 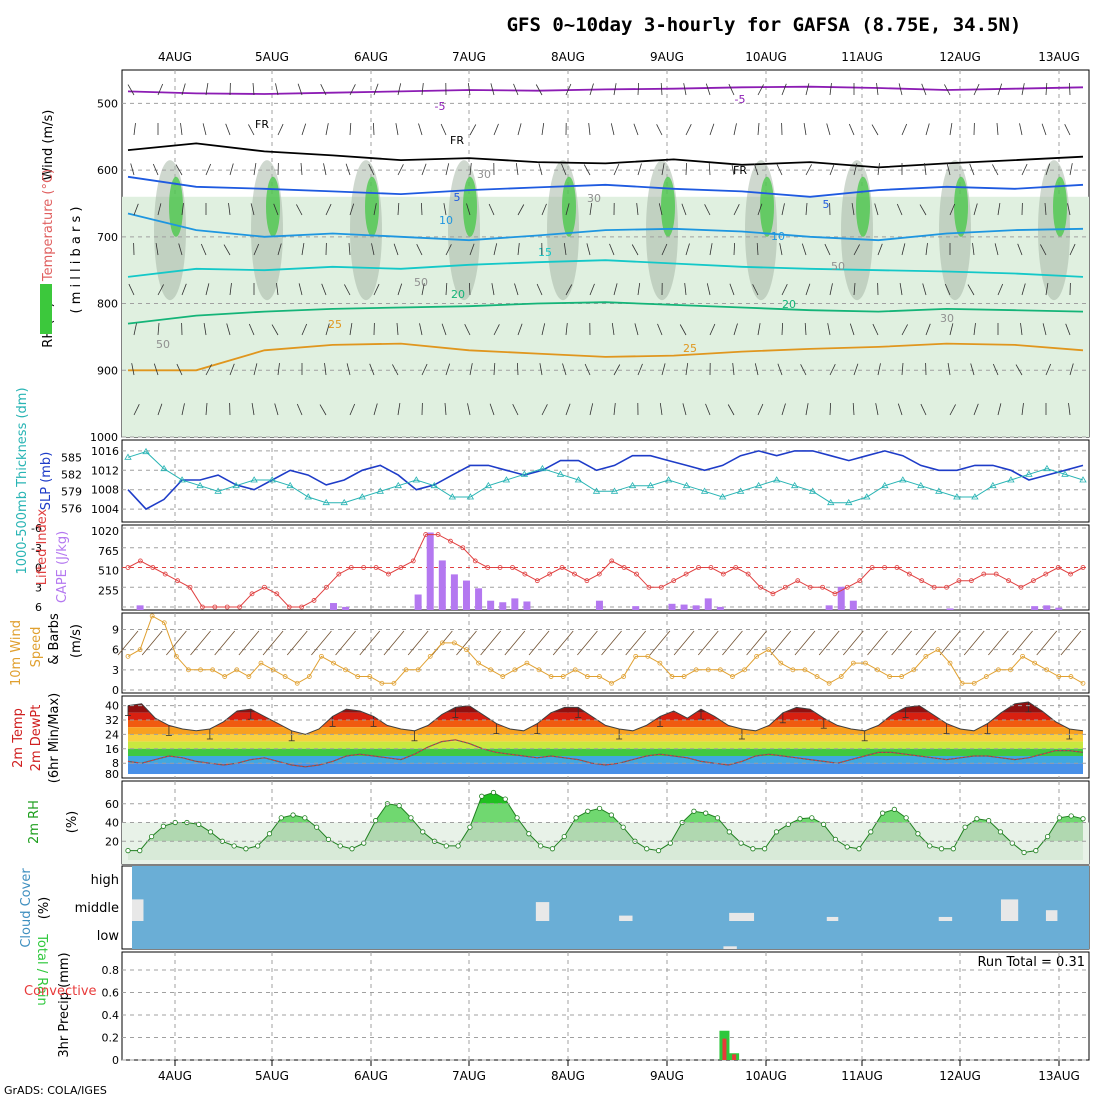 What do you see at coordinates (107, 304) in the screenshot?
I see `upper-ytick-3: 800` at bounding box center [107, 304].